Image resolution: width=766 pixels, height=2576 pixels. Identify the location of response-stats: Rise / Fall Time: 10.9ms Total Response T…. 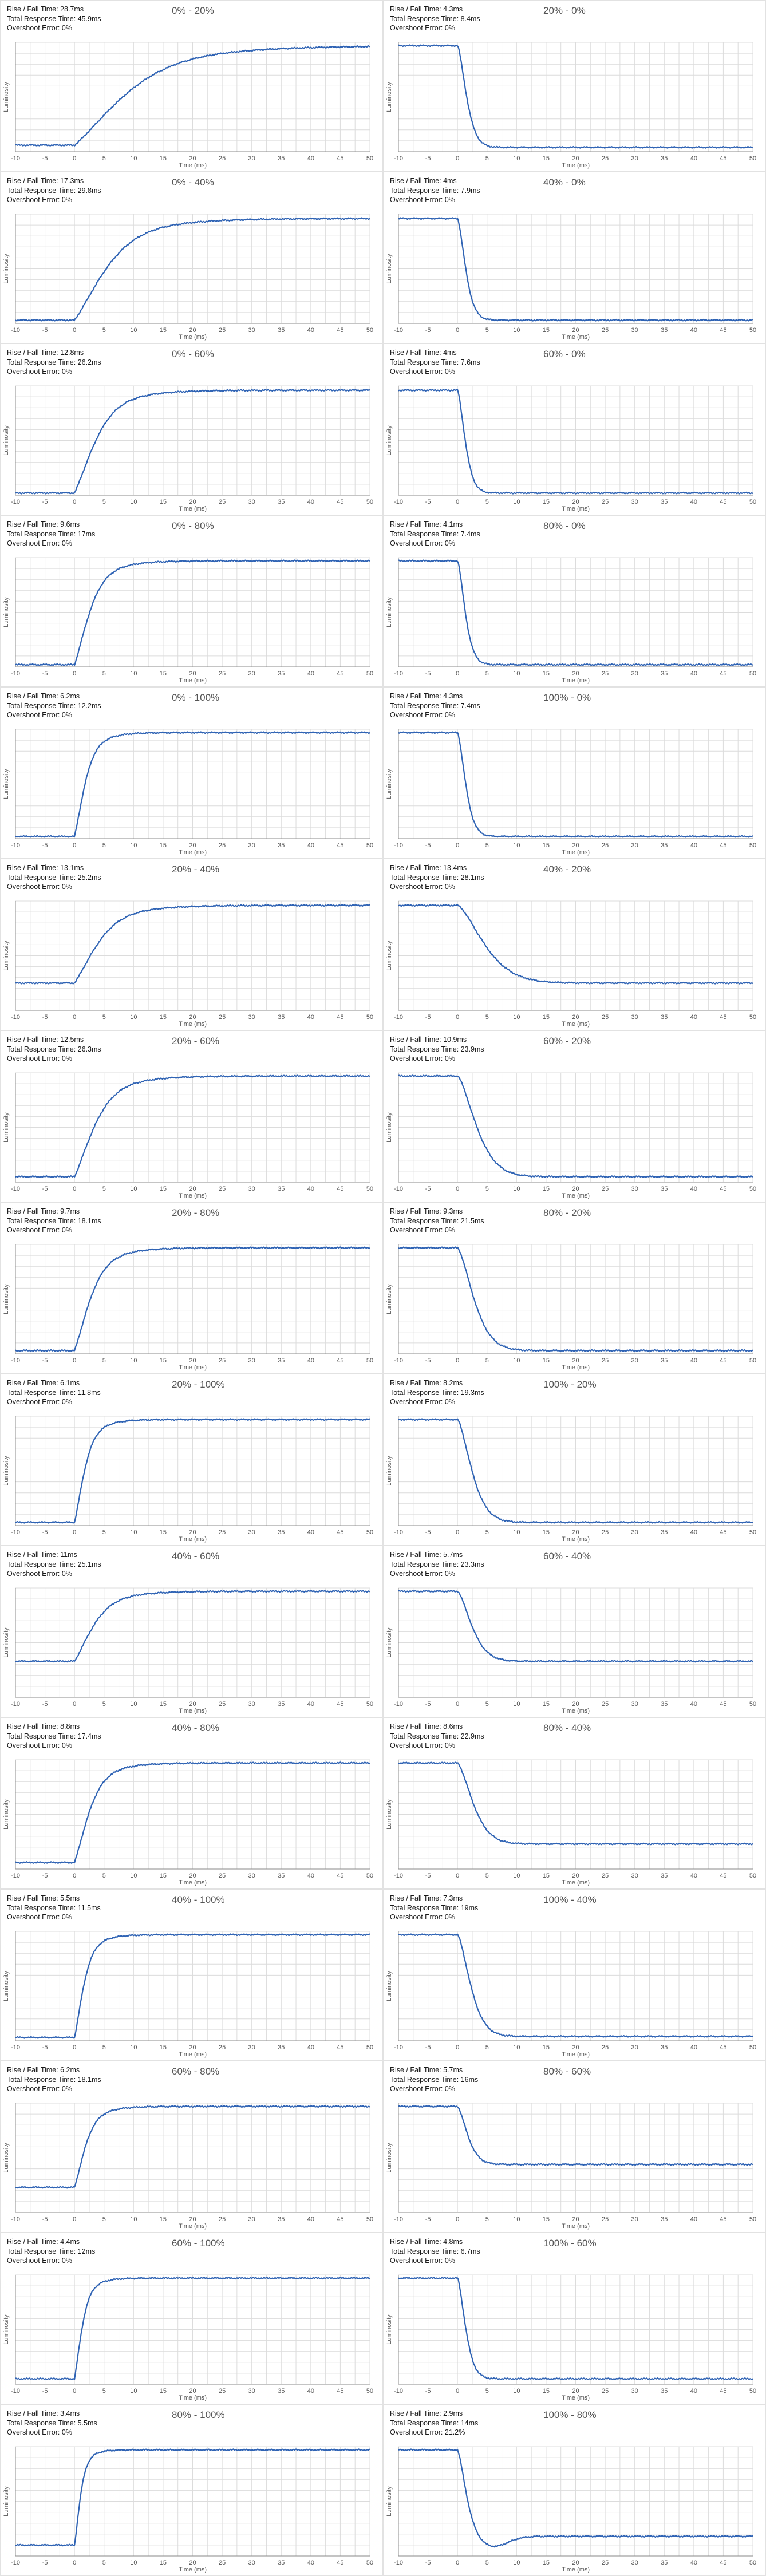
(437, 1049).